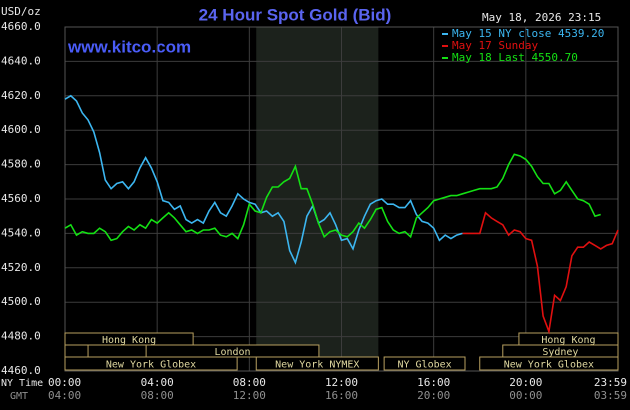 This screenshot has height=410, width=630. What do you see at coordinates (64, 395) in the screenshot?
I see `x2-tick-label: 04:00` at bounding box center [64, 395].